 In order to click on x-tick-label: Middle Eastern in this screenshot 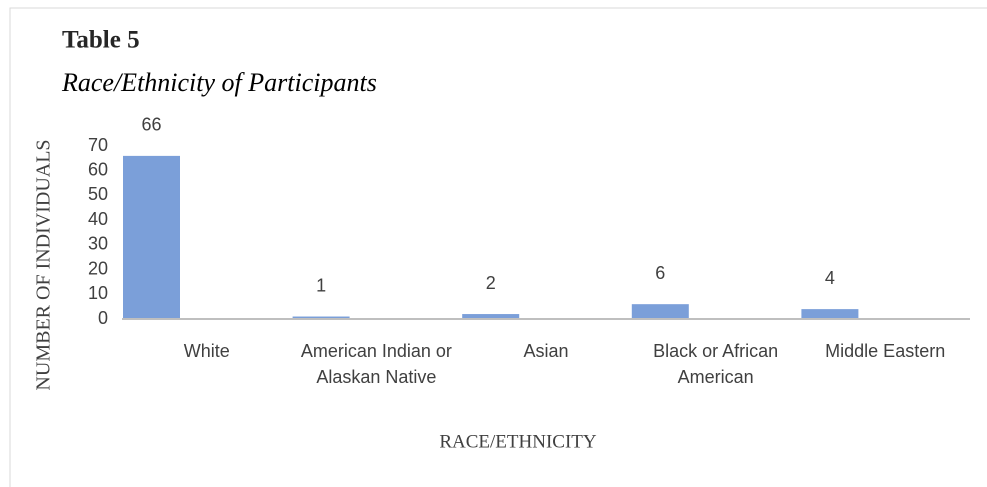, I will do `click(885, 351)`.